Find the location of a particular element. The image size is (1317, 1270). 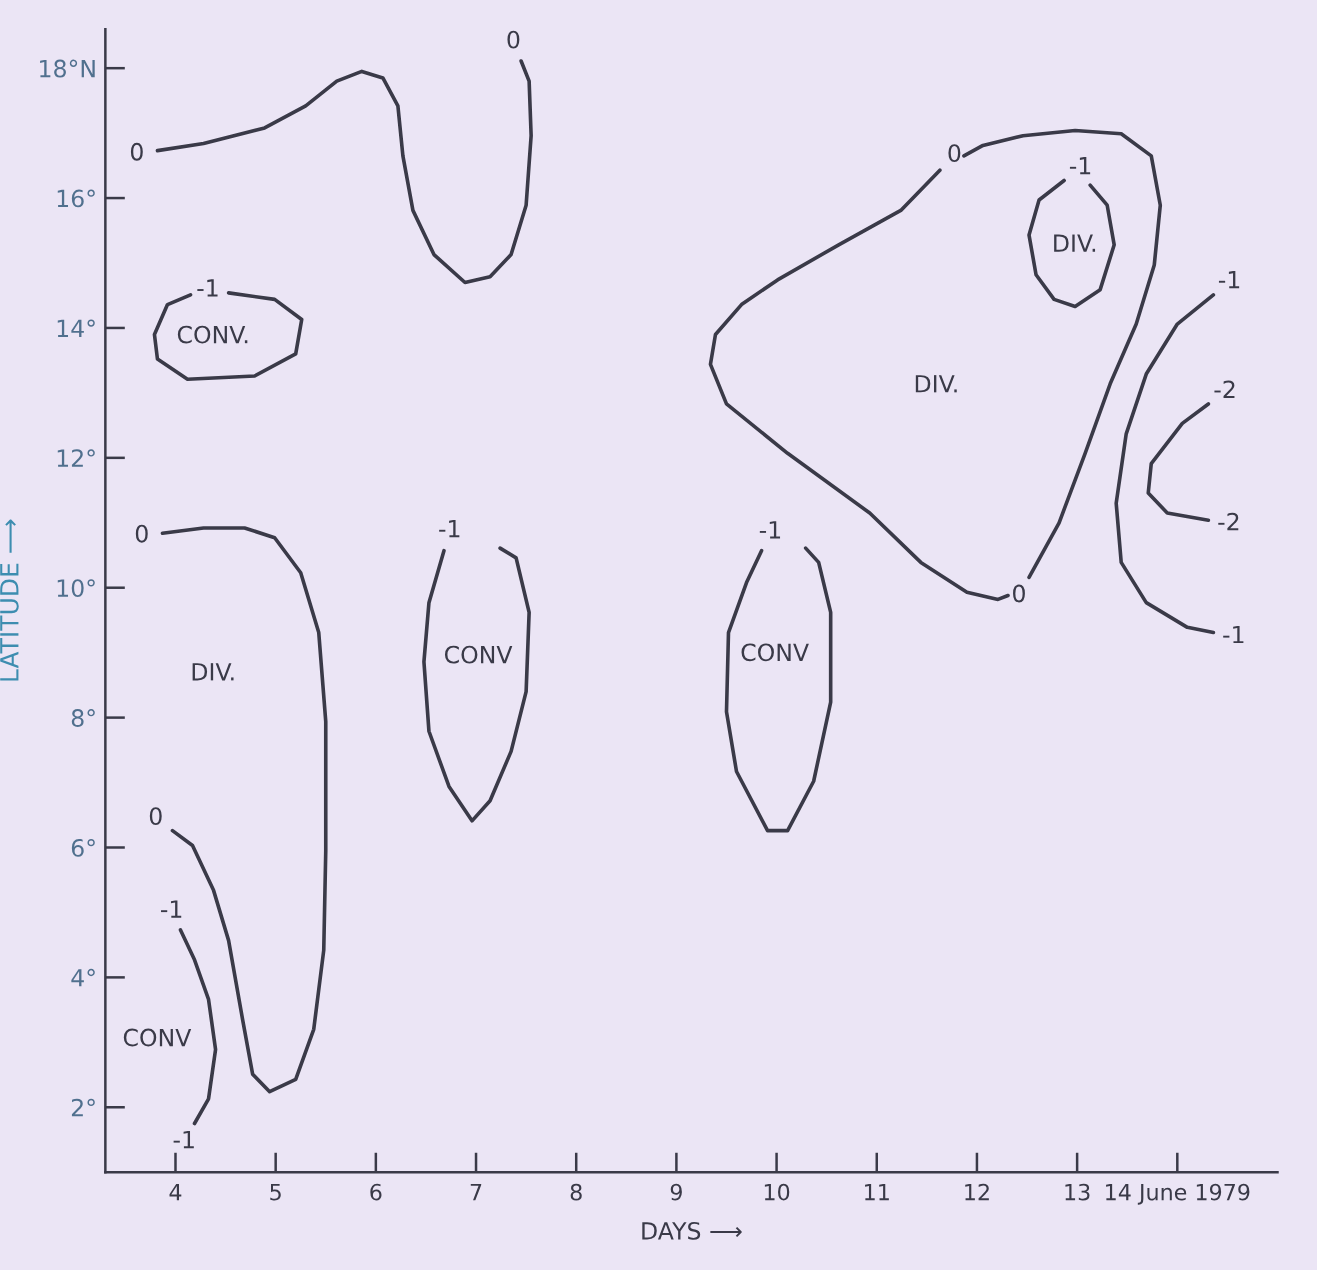

x-tick-label: 13 is located at coordinates (1077, 1192).